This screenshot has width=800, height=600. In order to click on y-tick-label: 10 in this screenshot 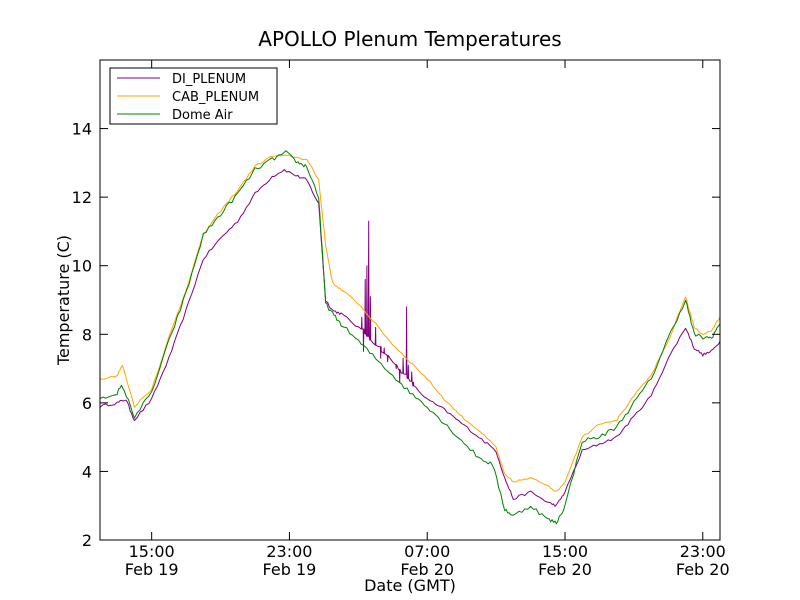, I will do `click(82, 266)`.